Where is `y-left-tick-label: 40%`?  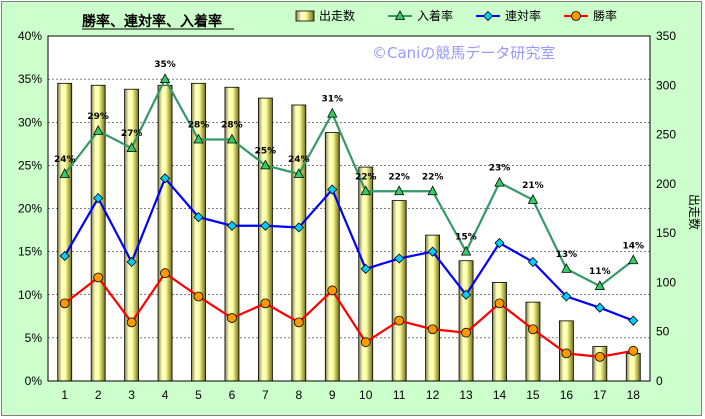
y-left-tick-label: 40% is located at coordinates (30, 36).